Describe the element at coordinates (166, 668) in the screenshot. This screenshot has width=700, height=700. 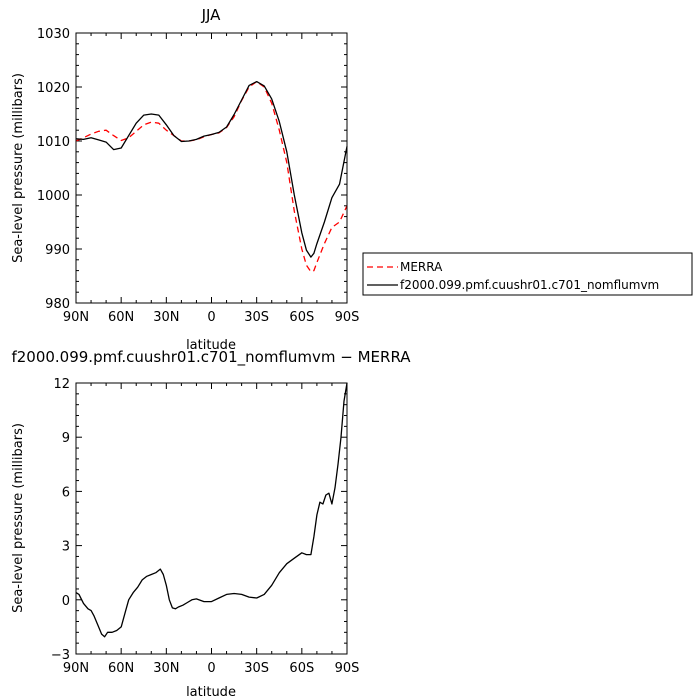
I see `bottom-x-tick-label: 30N` at that location.